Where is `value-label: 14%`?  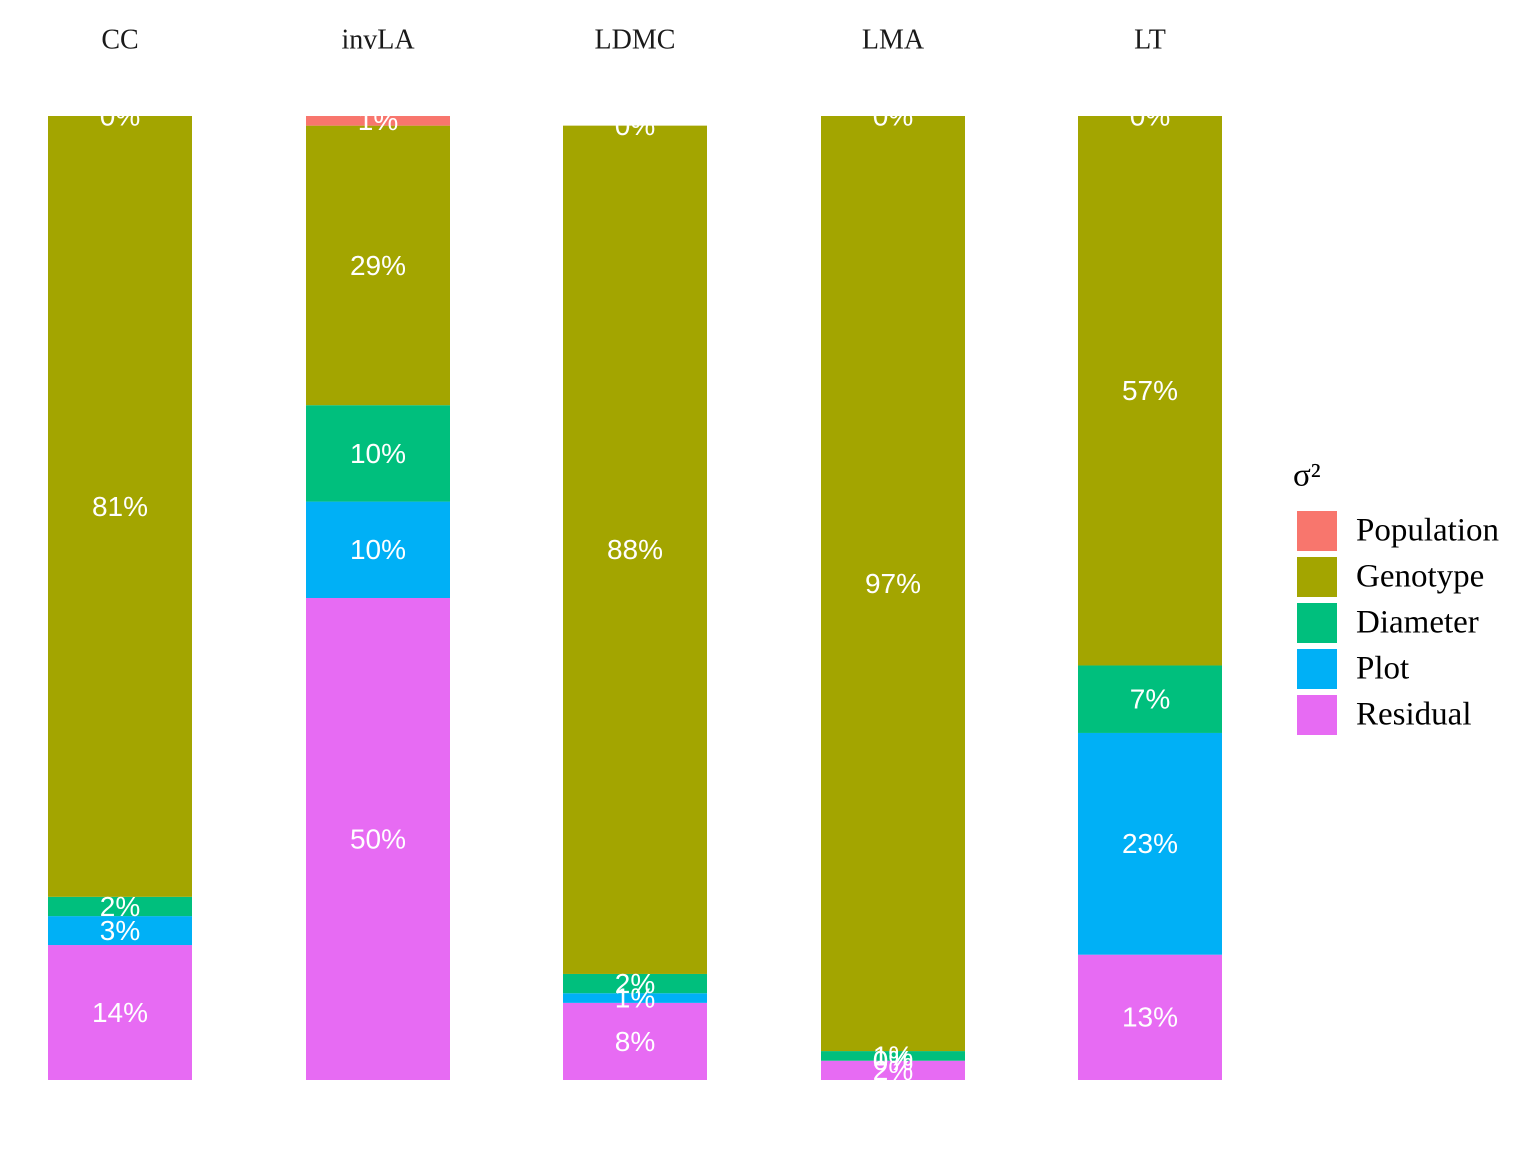
value-label: 14% is located at coordinates (120, 1012).